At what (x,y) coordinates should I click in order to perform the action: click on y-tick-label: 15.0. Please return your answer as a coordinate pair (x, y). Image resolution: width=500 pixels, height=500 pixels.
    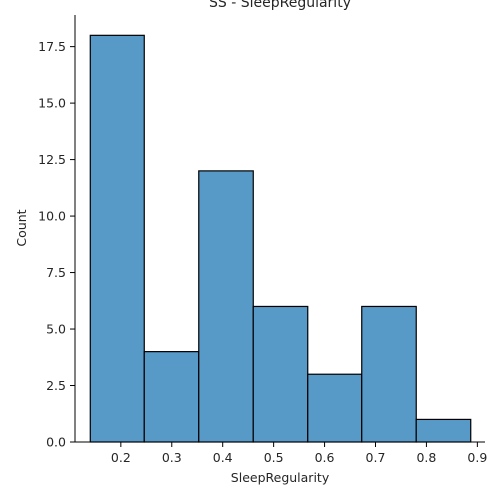
    Looking at the image, I should click on (52, 103).